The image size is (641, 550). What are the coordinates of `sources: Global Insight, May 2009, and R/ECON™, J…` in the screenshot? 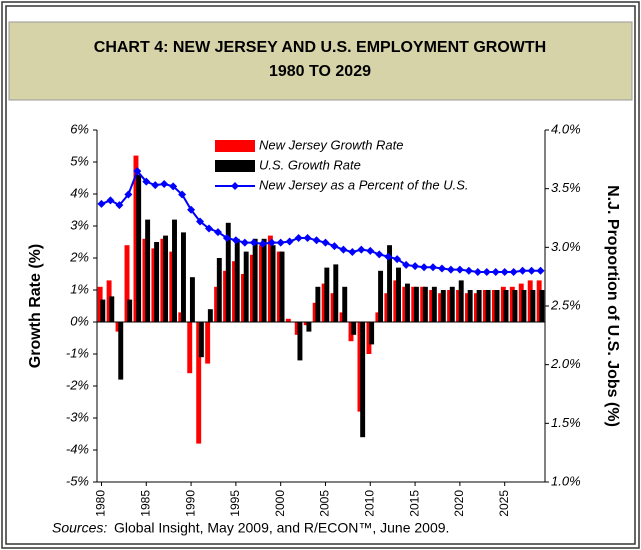 It's located at (281, 528).